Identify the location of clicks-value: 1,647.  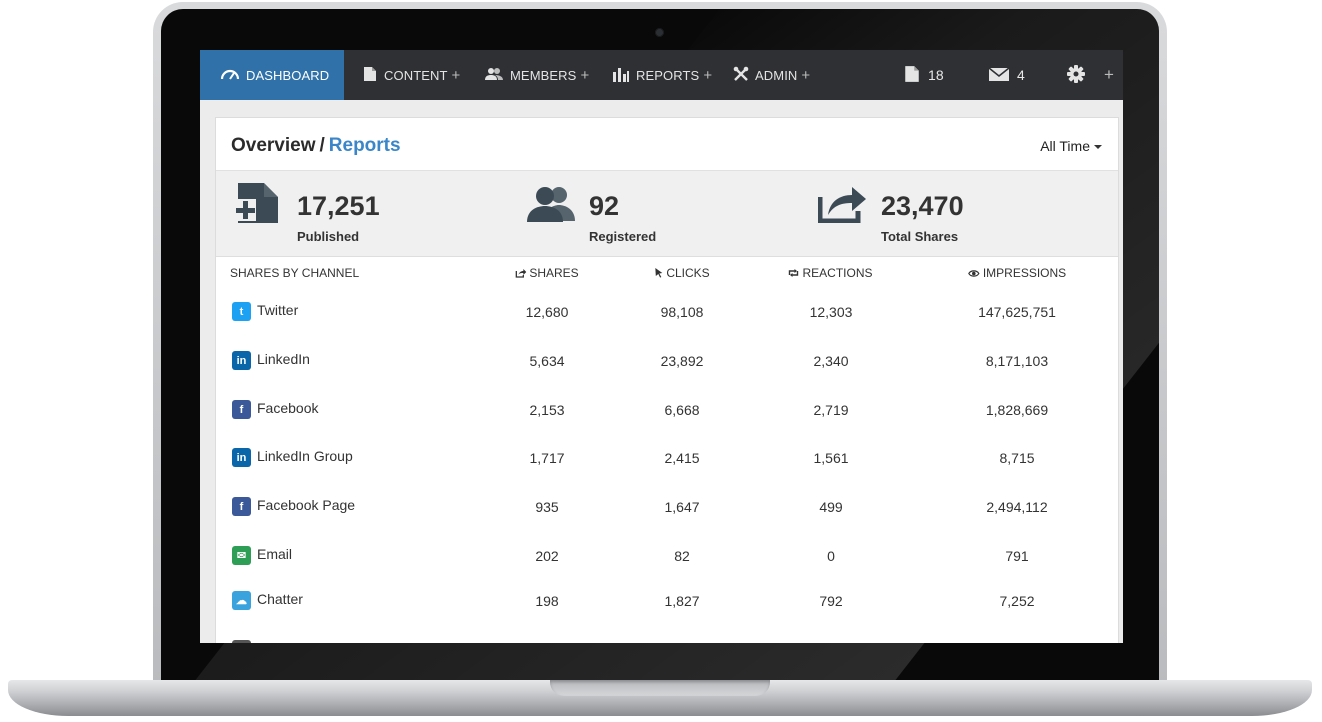
(682, 507).